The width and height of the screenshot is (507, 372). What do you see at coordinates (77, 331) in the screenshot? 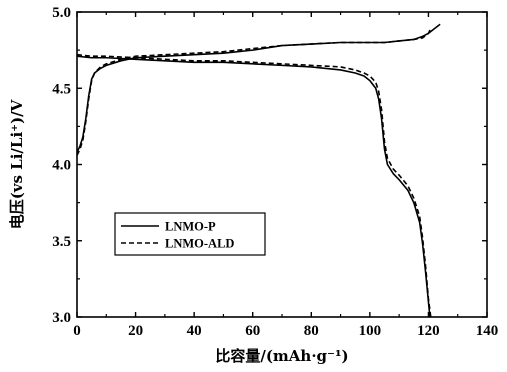
I see `x-tick-label: 0` at bounding box center [77, 331].